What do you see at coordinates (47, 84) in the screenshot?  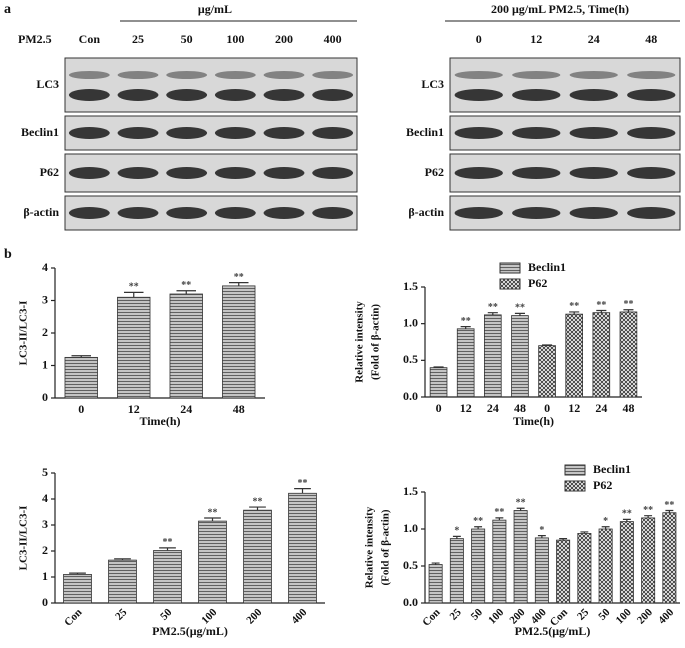 I see `row-label: LC3` at bounding box center [47, 84].